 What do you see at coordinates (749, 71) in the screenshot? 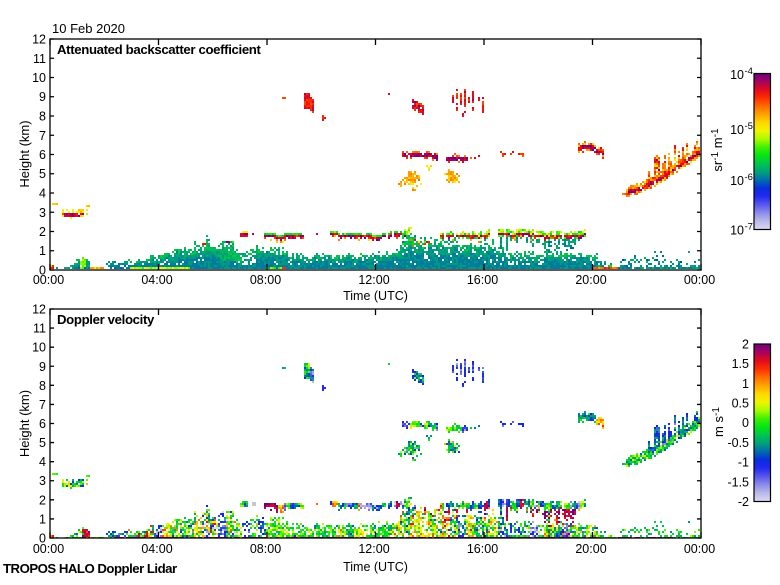
I see `svg-text: -4` at bounding box center [749, 71].